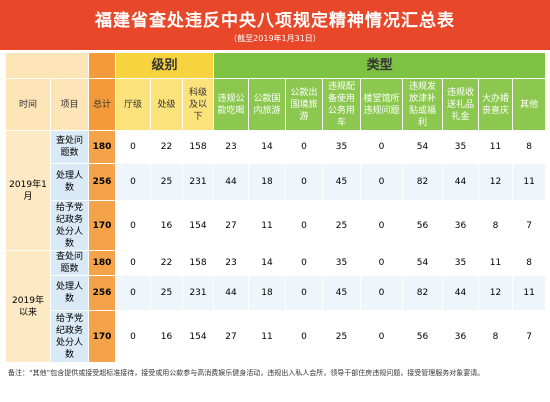 Image resolution: width=550 pixels, height=402 pixels. What do you see at coordinates (342, 104) in the screenshot?
I see `column-header: 违规配备使用公务用车` at bounding box center [342, 104].